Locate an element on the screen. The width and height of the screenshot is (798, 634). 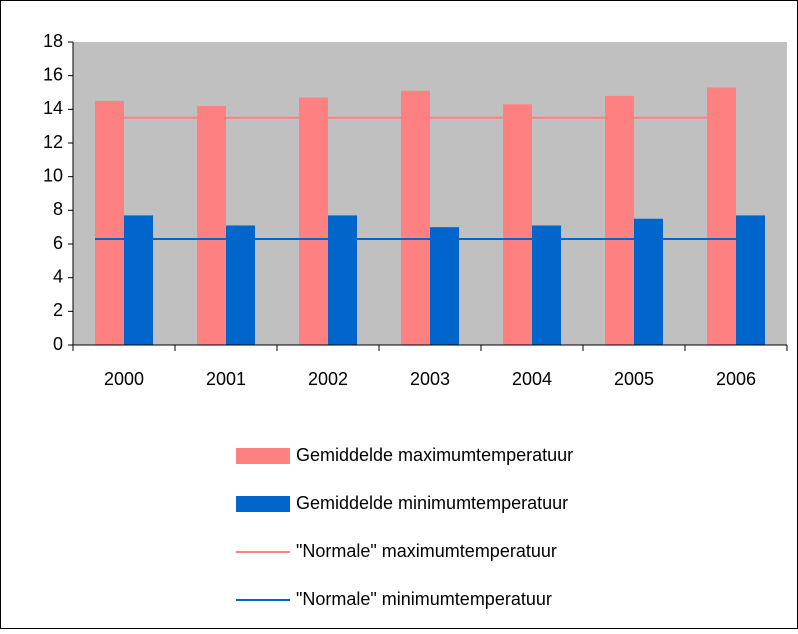
y-tick-label: 0 is located at coordinates (58, 344).